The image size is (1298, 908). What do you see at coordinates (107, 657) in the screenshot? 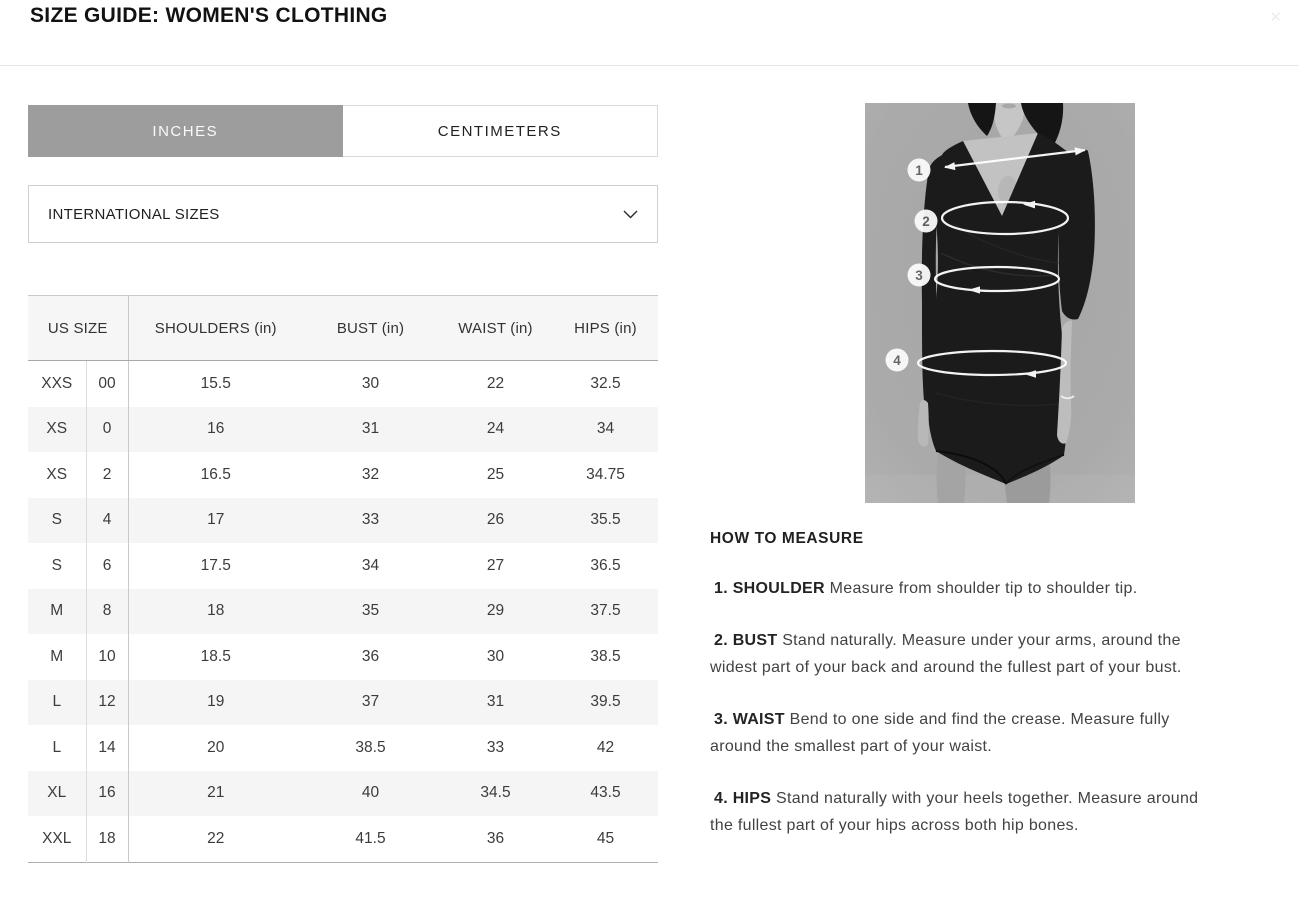
I see `cell-num: 10` at bounding box center [107, 657].